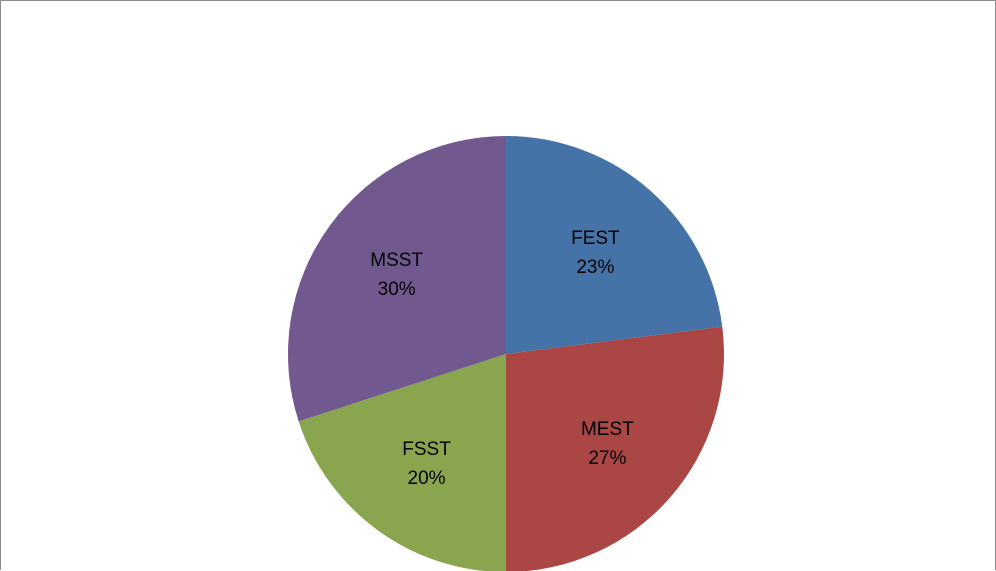 The width and height of the screenshot is (996, 571). I want to click on slice-percent-label: 23%, so click(595, 267).